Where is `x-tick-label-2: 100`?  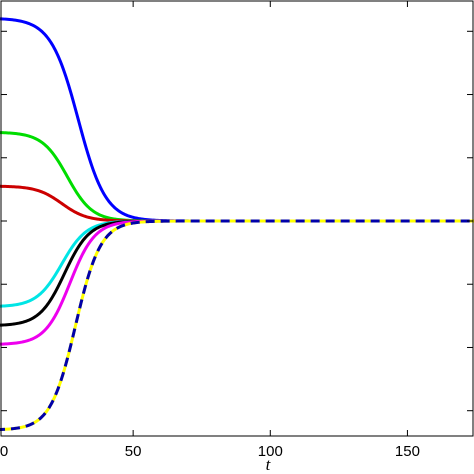 x-tick-label-2: 100 is located at coordinates (270, 451).